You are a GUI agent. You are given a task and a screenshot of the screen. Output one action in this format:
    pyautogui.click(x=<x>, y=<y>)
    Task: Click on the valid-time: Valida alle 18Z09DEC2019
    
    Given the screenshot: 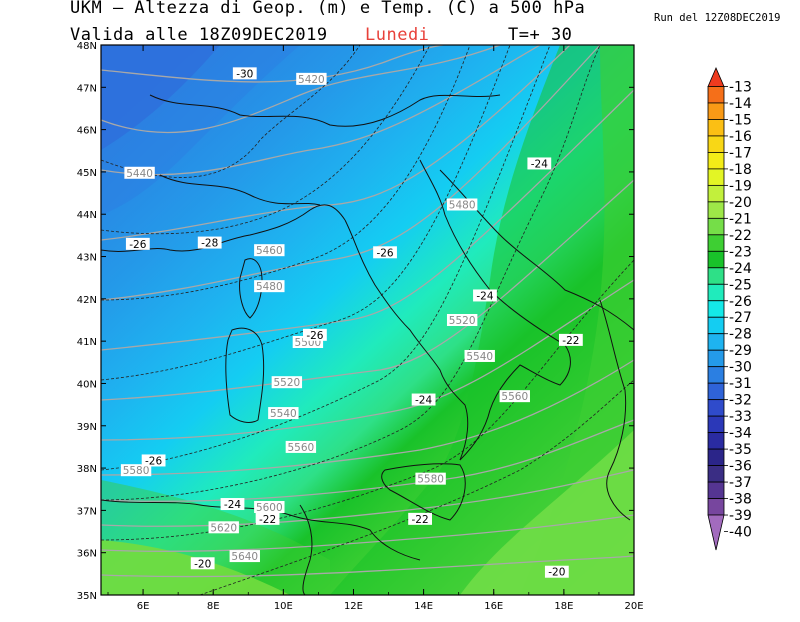 What is the action you would take?
    pyautogui.click(x=199, y=35)
    